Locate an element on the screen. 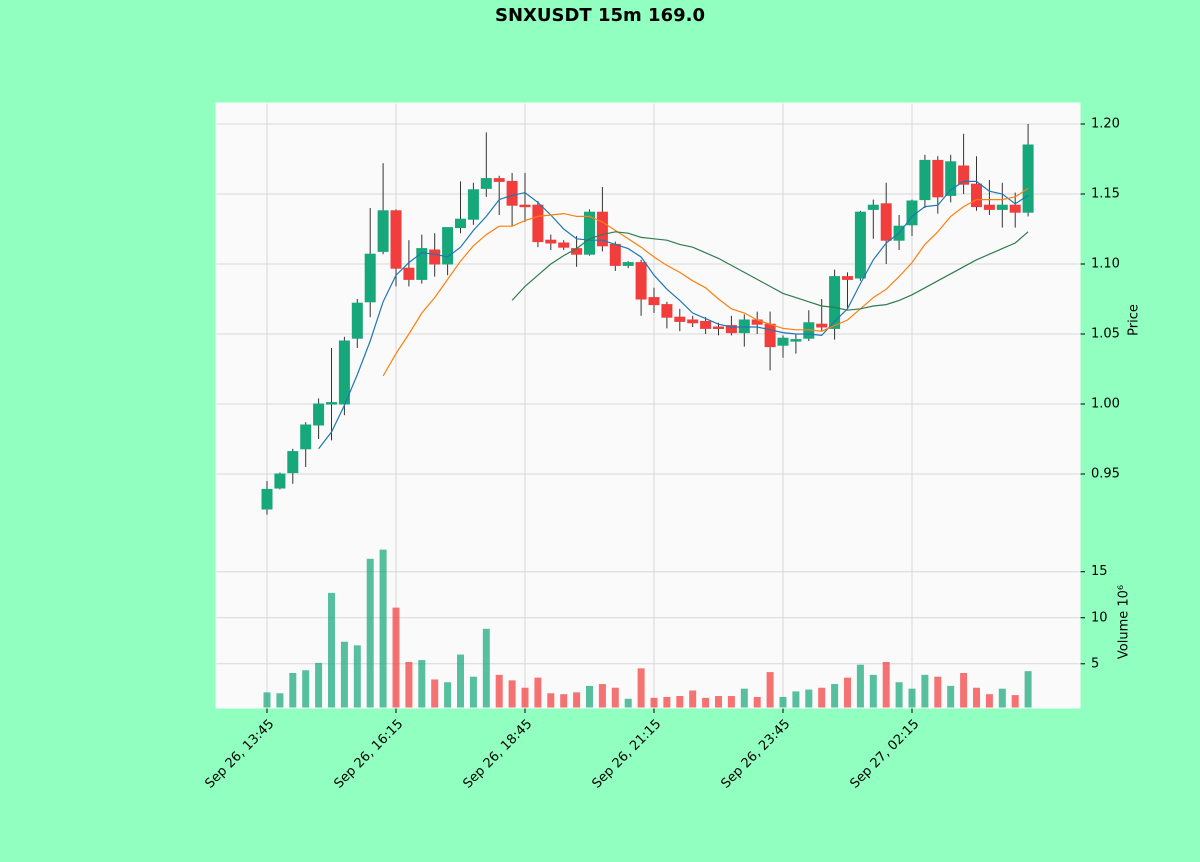 The image size is (1200, 862). volume-tick-label: 15 is located at coordinates (1099, 571).